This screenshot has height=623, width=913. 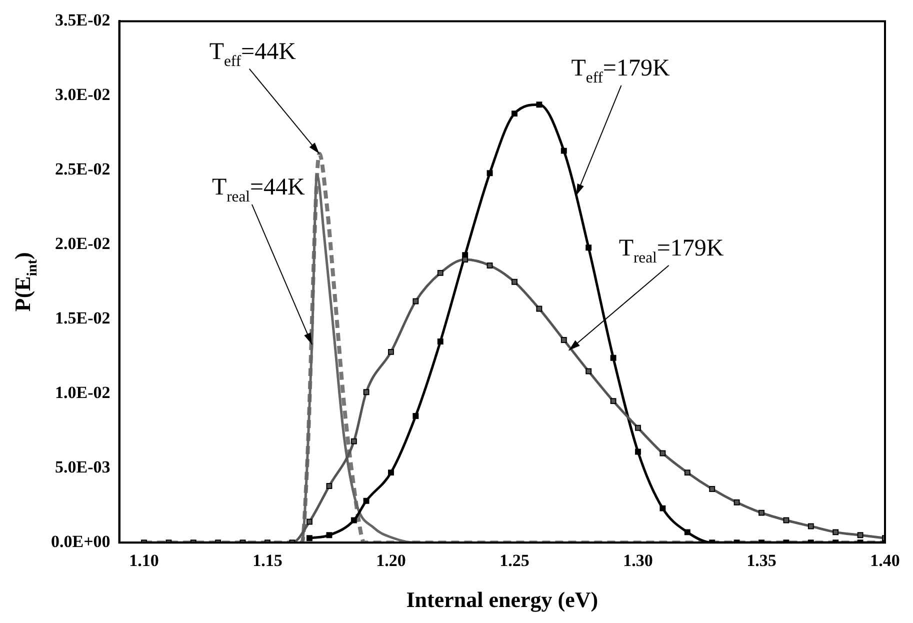 I want to click on y-tick-label: 0.0E+00, so click(x=80, y=541).